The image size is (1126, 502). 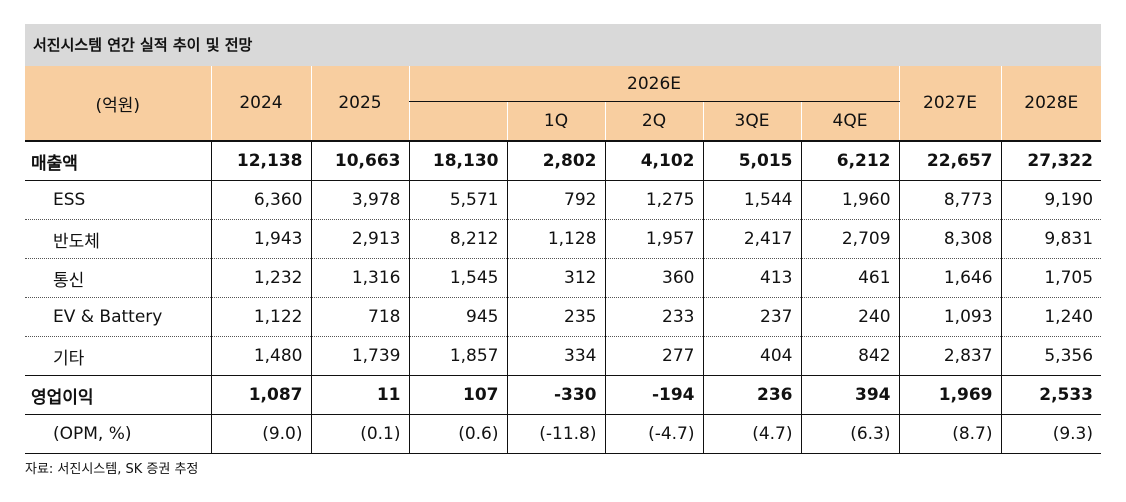 What do you see at coordinates (653, 278) in the screenshot?
I see `cell: 360` at bounding box center [653, 278].